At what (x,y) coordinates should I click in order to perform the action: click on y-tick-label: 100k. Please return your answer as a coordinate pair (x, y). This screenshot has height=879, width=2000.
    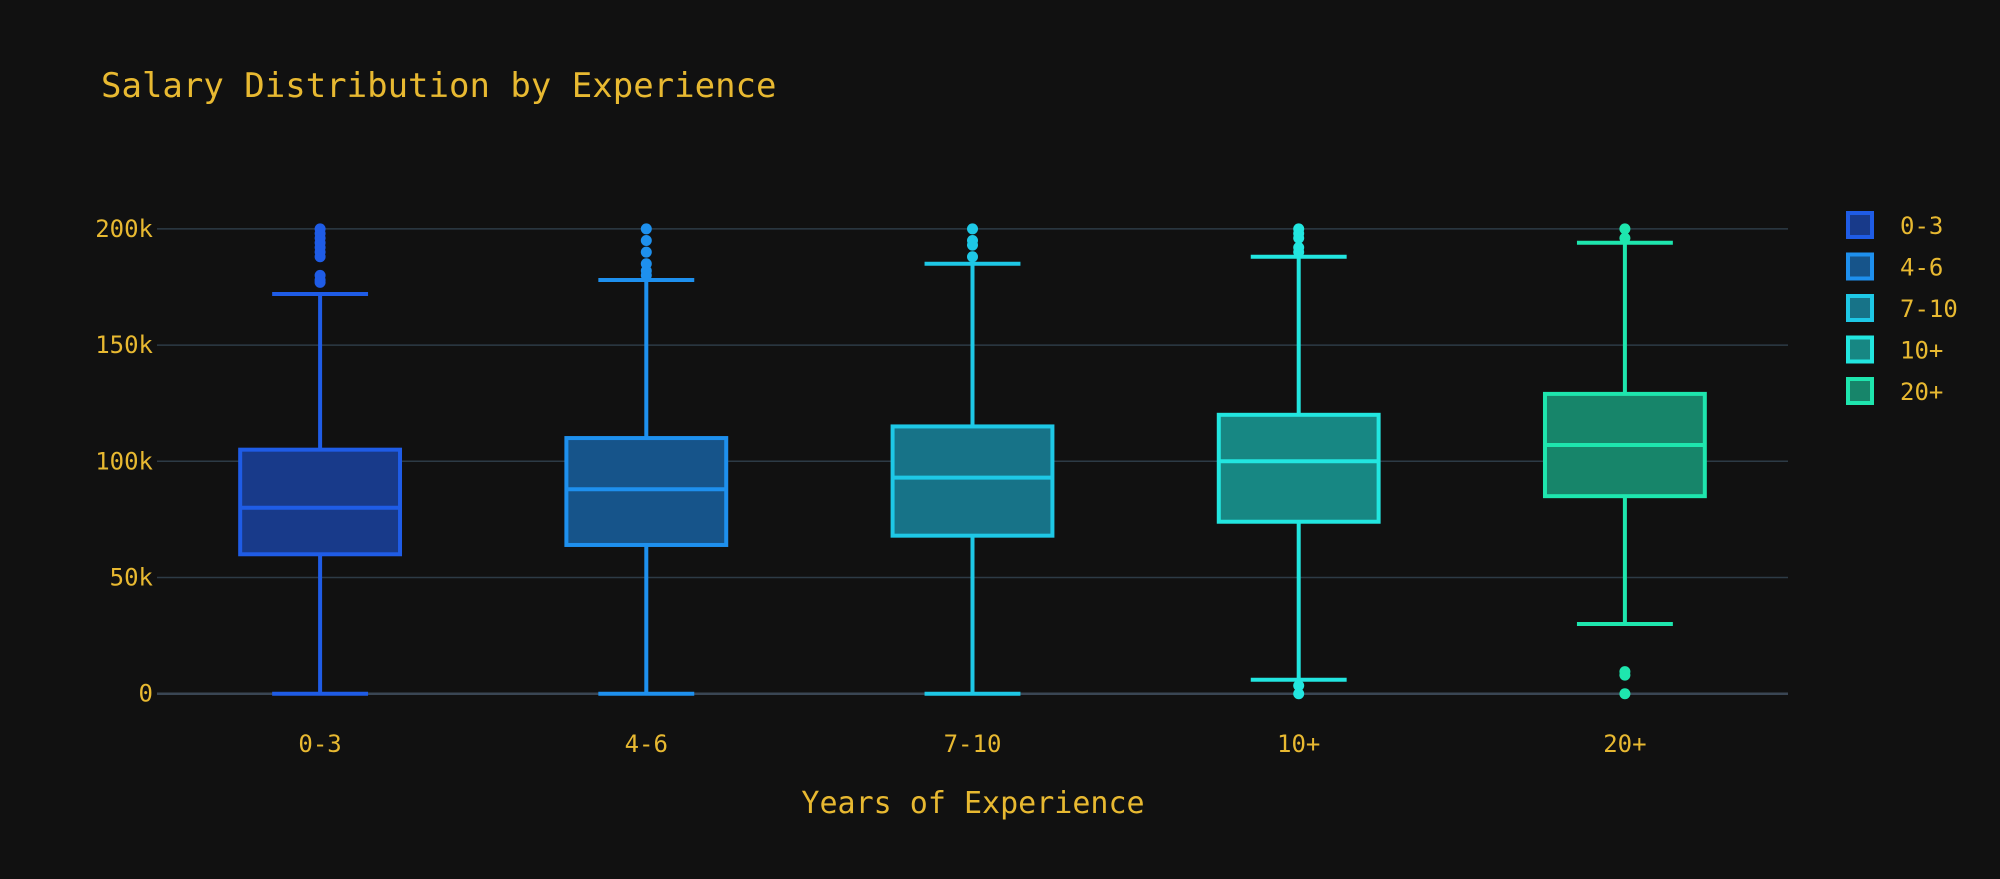
    Looking at the image, I should click on (124, 461).